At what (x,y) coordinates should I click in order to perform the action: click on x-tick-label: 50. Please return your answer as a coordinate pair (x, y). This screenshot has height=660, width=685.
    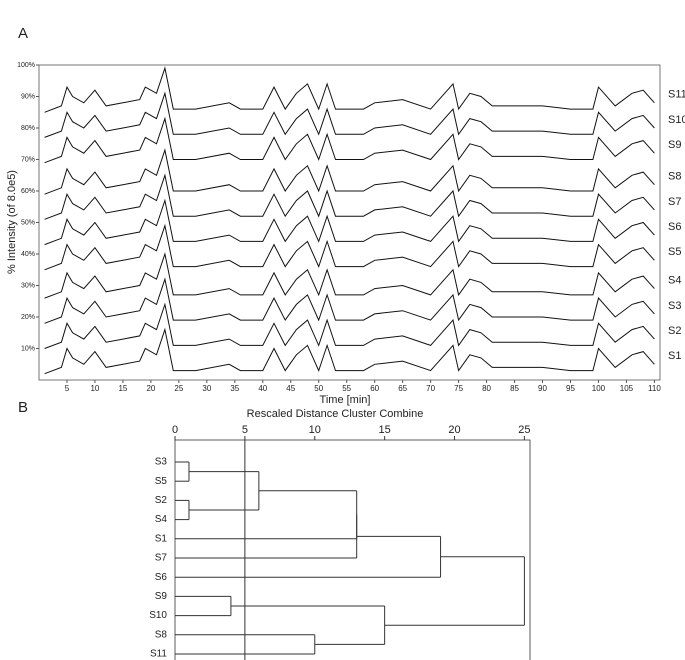
    Looking at the image, I should click on (318, 388).